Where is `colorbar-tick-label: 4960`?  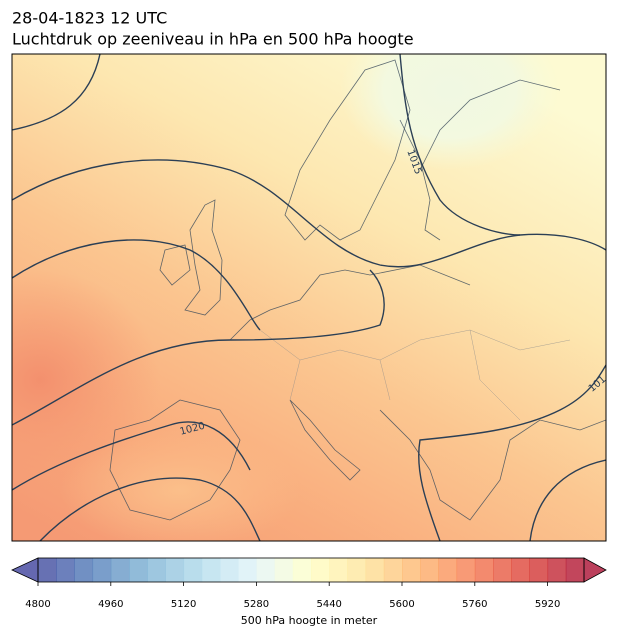
colorbar-tick-label: 4960 is located at coordinates (110, 604).